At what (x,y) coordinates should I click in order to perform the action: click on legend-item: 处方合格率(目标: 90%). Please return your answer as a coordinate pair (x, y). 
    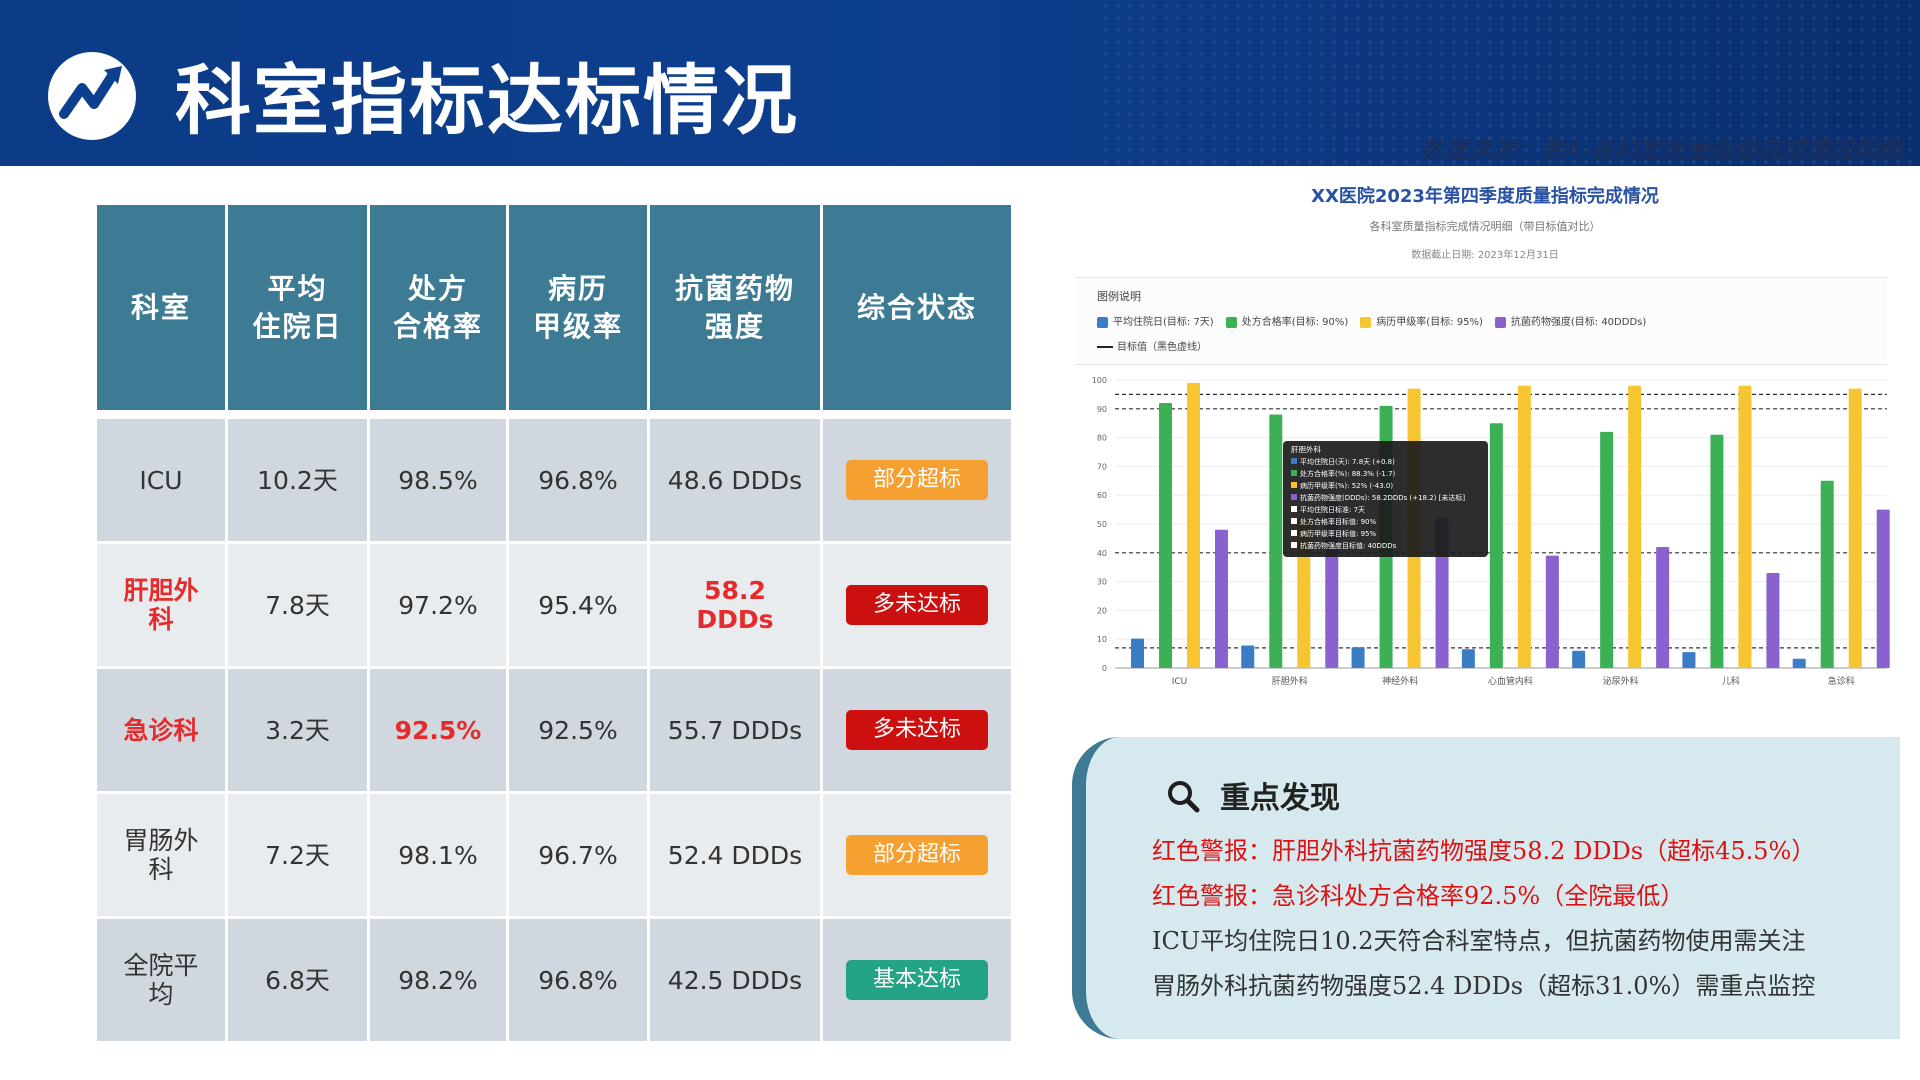
    Looking at the image, I should click on (1287, 320).